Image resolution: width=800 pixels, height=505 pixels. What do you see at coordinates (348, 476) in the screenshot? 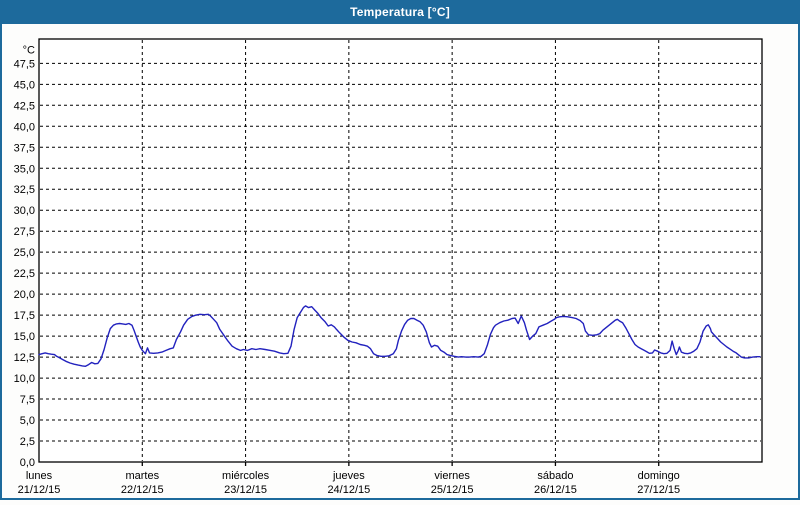
I see `x-axis-day-label: jueves` at bounding box center [348, 476].